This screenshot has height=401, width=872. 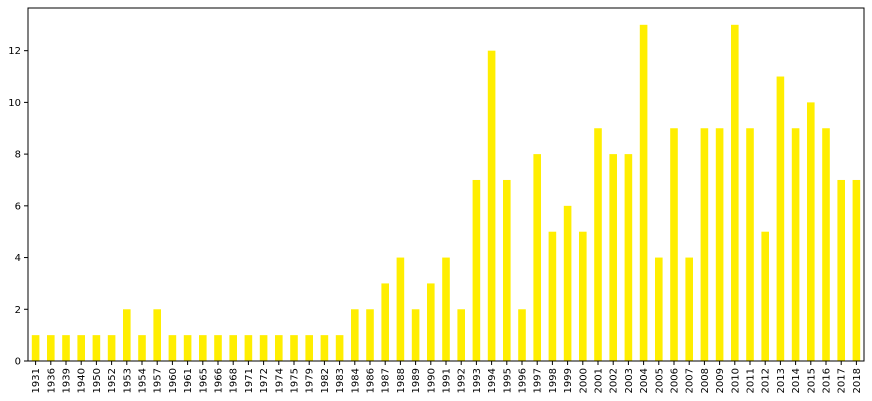 I want to click on x-tick-label: 1953, so click(x=127, y=380).